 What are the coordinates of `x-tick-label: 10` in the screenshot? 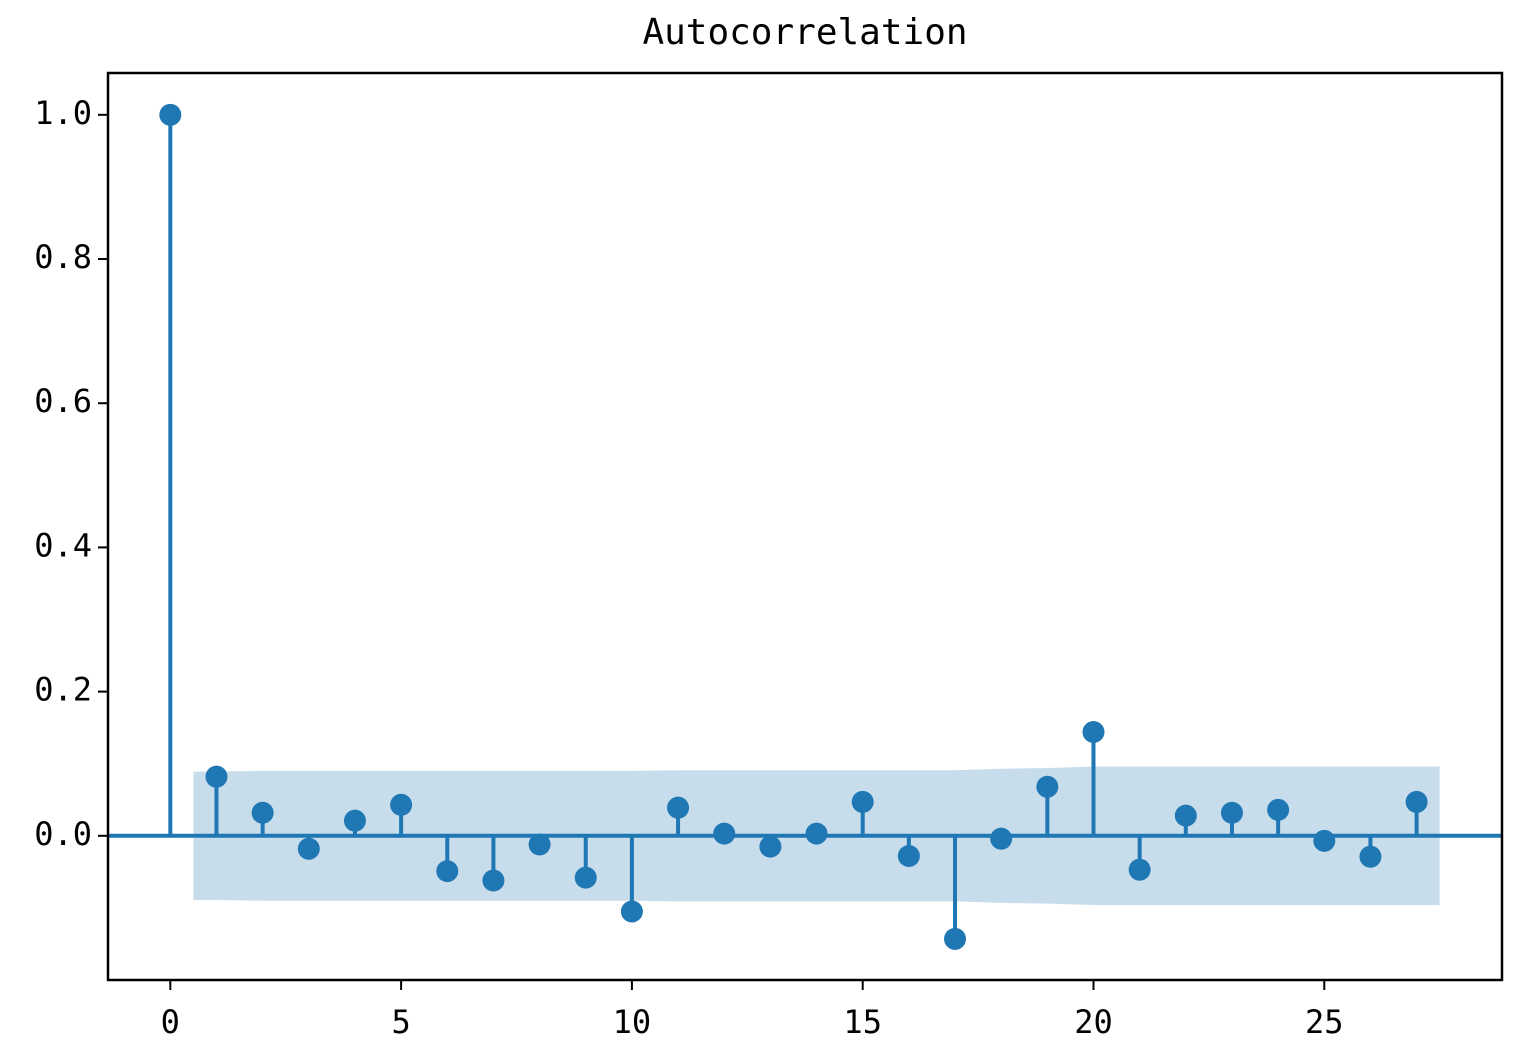 It's located at (632, 1022).